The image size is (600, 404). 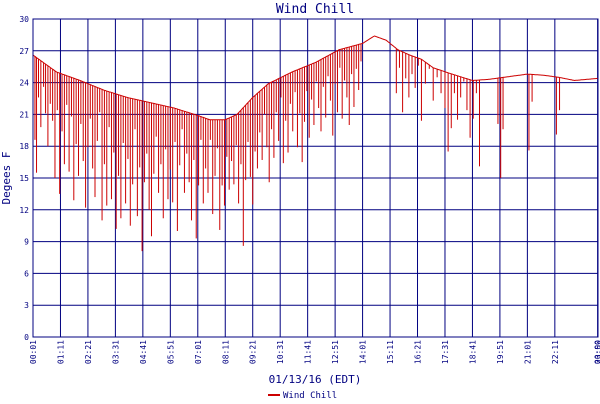 I want to click on y-tick-label: 3, so click(x=26, y=305).